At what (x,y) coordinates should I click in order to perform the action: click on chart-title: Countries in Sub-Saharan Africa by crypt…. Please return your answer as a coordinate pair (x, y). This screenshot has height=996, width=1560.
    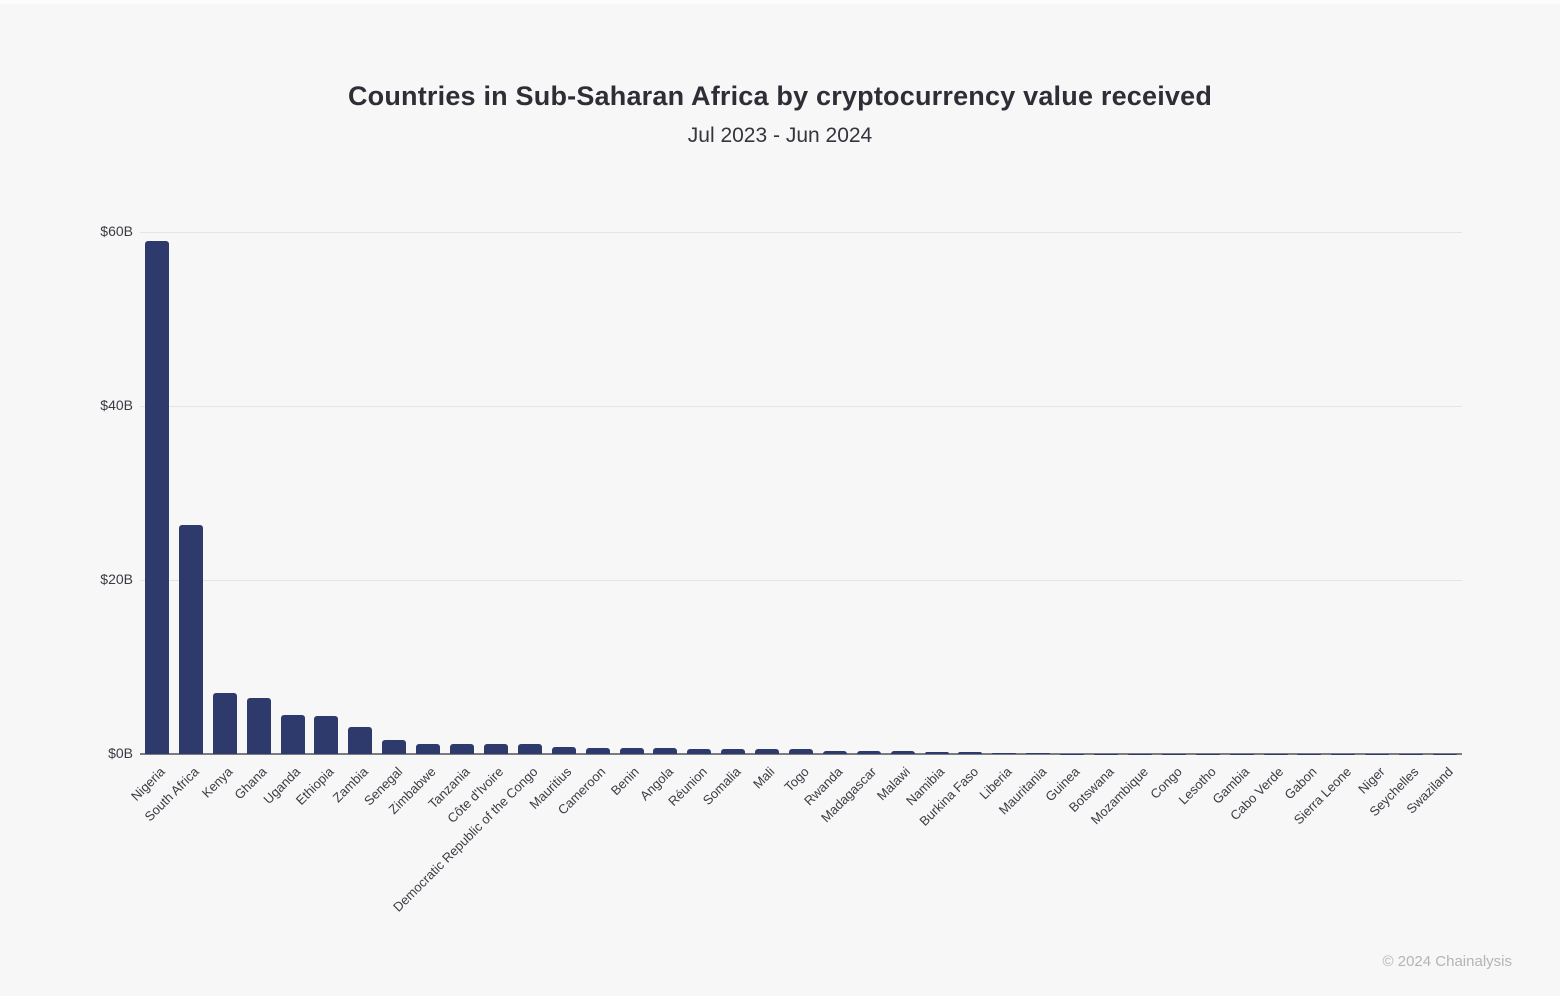
    Looking at the image, I should click on (780, 96).